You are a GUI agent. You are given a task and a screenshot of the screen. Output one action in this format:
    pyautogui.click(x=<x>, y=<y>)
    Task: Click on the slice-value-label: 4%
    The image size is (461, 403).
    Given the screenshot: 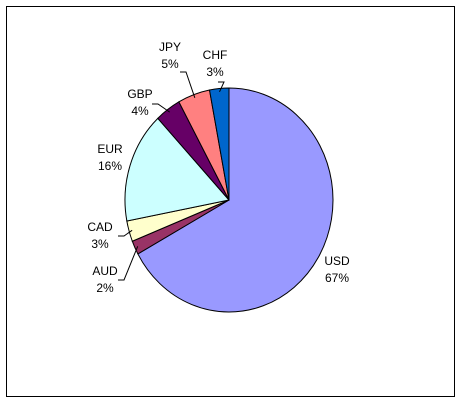 What is the action you would take?
    pyautogui.click(x=140, y=111)
    